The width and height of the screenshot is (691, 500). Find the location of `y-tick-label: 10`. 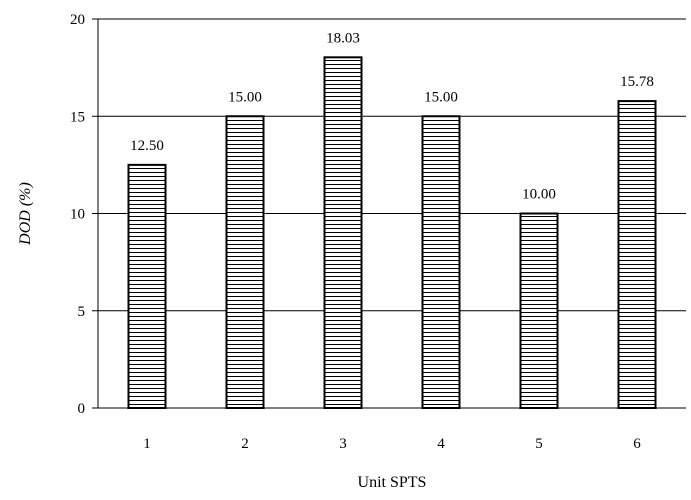

y-tick-label: 10 is located at coordinates (77, 215).